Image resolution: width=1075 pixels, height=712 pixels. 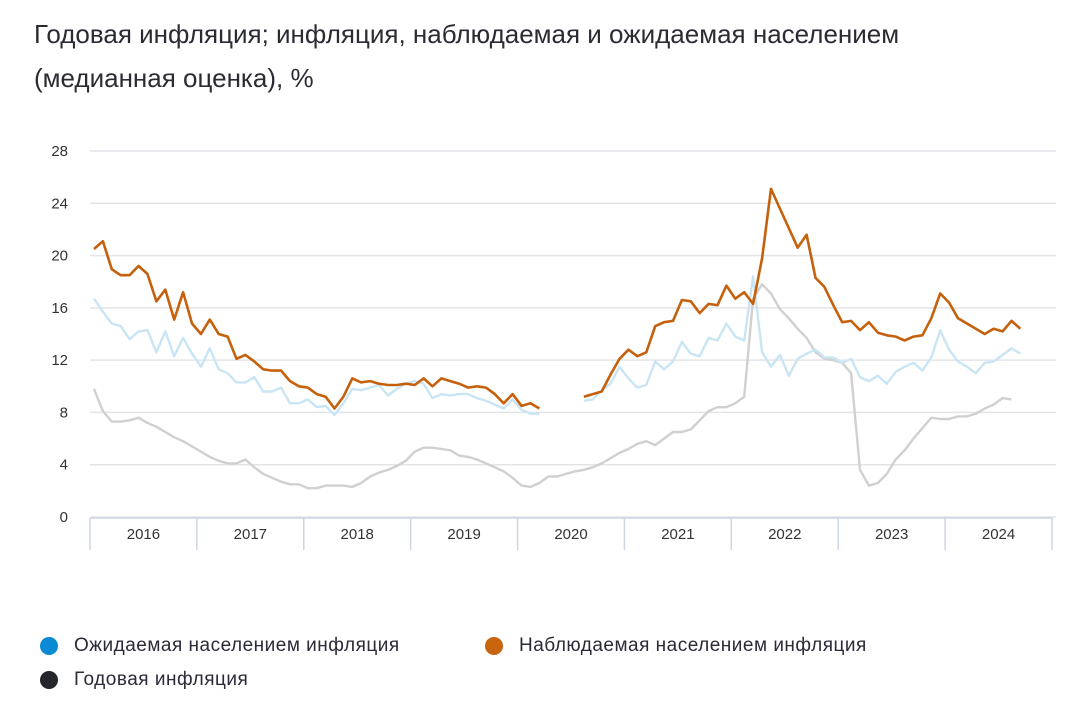 What do you see at coordinates (64, 412) in the screenshot?
I see `y-tick-label: 8` at bounding box center [64, 412].